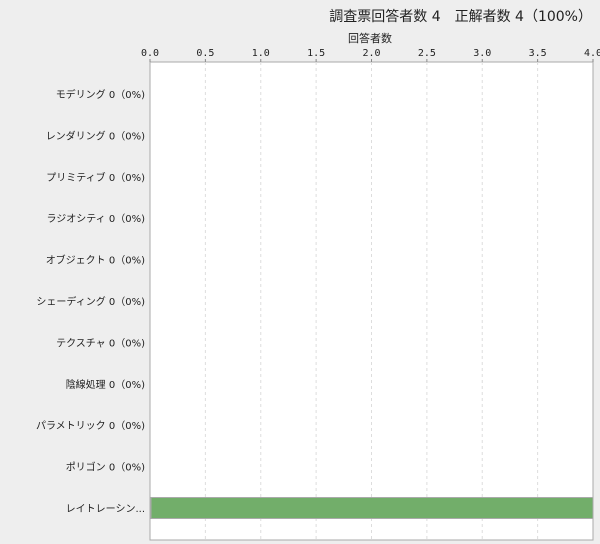  Describe the element at coordinates (482, 53) in the screenshot. I see `x-tick-label: 3.0` at that location.